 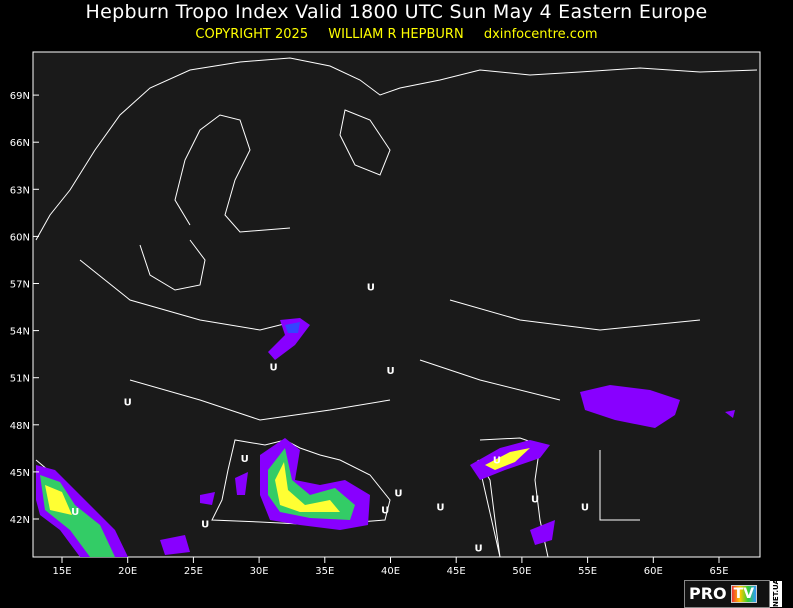 What do you see at coordinates (324, 571) in the screenshot?
I see `lon-label: 35E` at bounding box center [324, 571].